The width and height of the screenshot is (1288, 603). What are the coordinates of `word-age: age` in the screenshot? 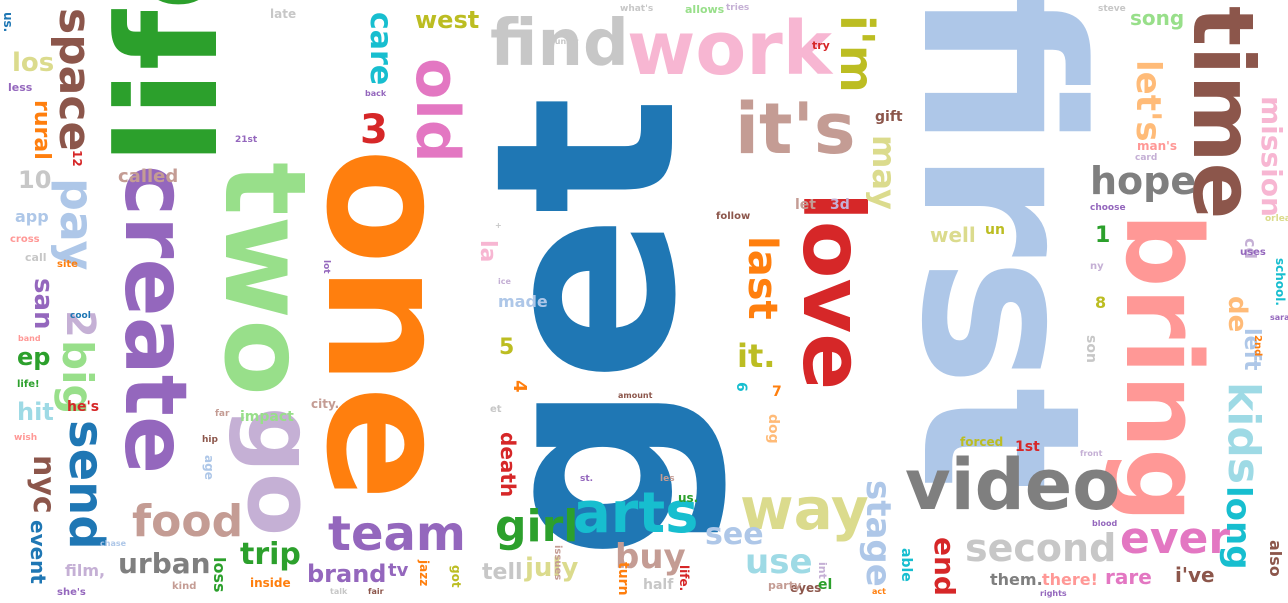 It's located at (209, 467).